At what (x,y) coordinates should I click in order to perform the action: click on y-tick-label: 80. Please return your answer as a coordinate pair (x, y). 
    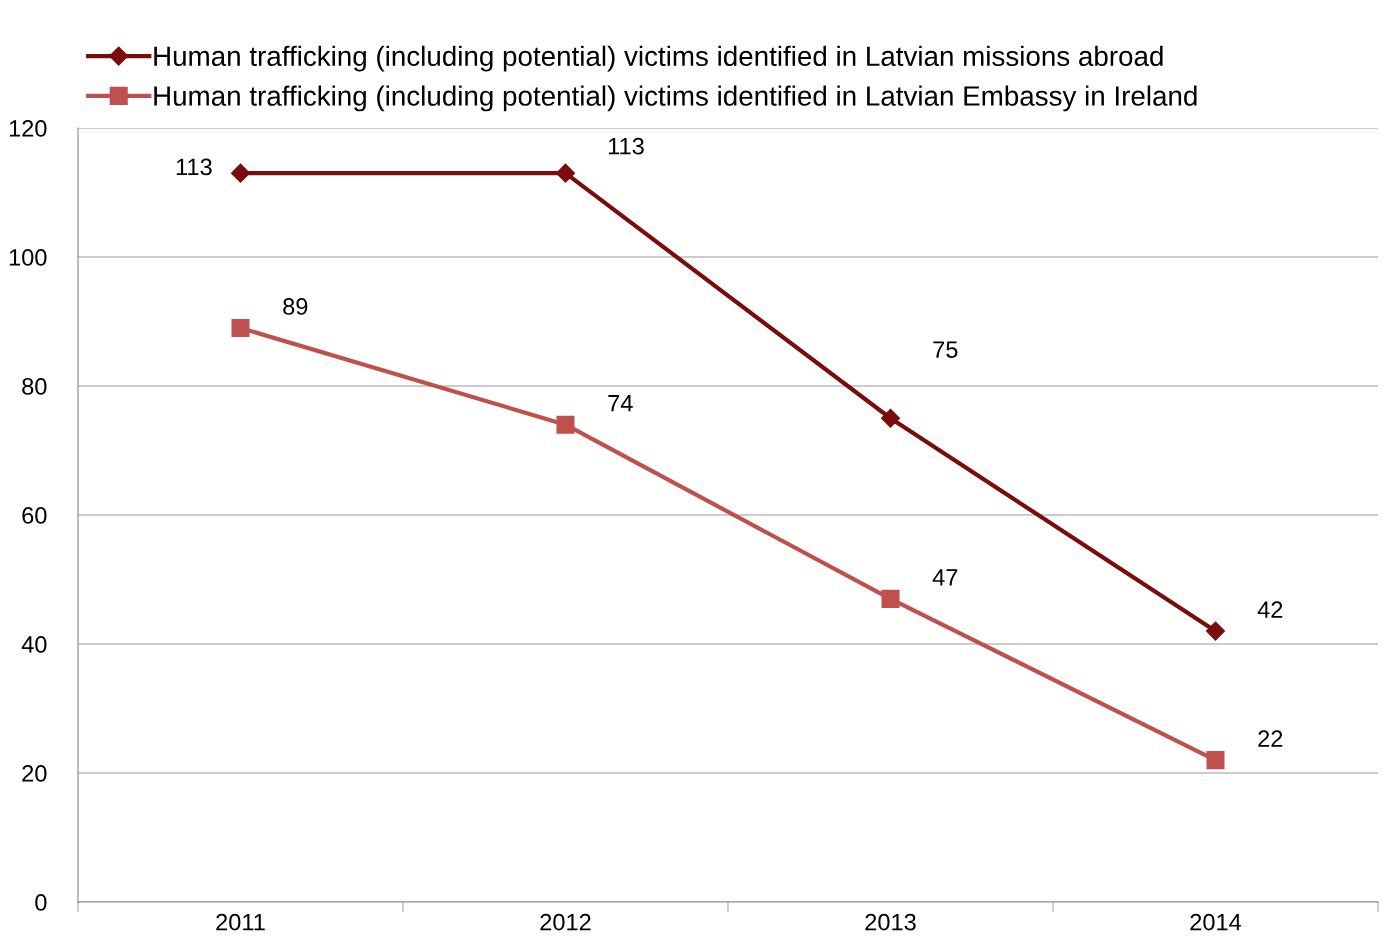
    Looking at the image, I should click on (34, 386).